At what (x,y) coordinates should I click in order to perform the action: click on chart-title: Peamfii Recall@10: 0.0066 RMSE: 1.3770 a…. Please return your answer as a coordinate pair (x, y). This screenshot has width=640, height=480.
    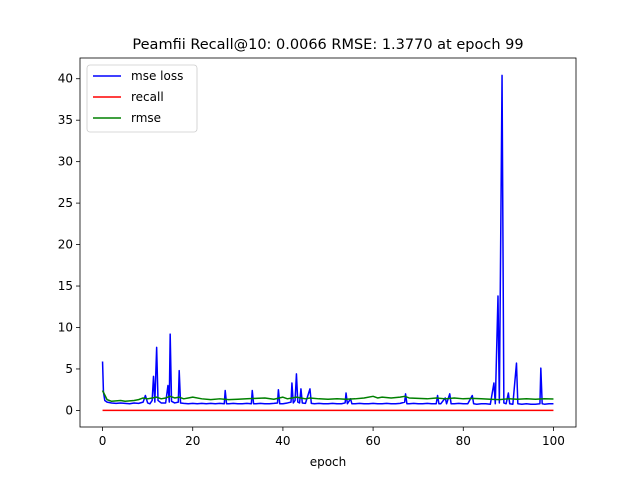
    Looking at the image, I should click on (327, 45).